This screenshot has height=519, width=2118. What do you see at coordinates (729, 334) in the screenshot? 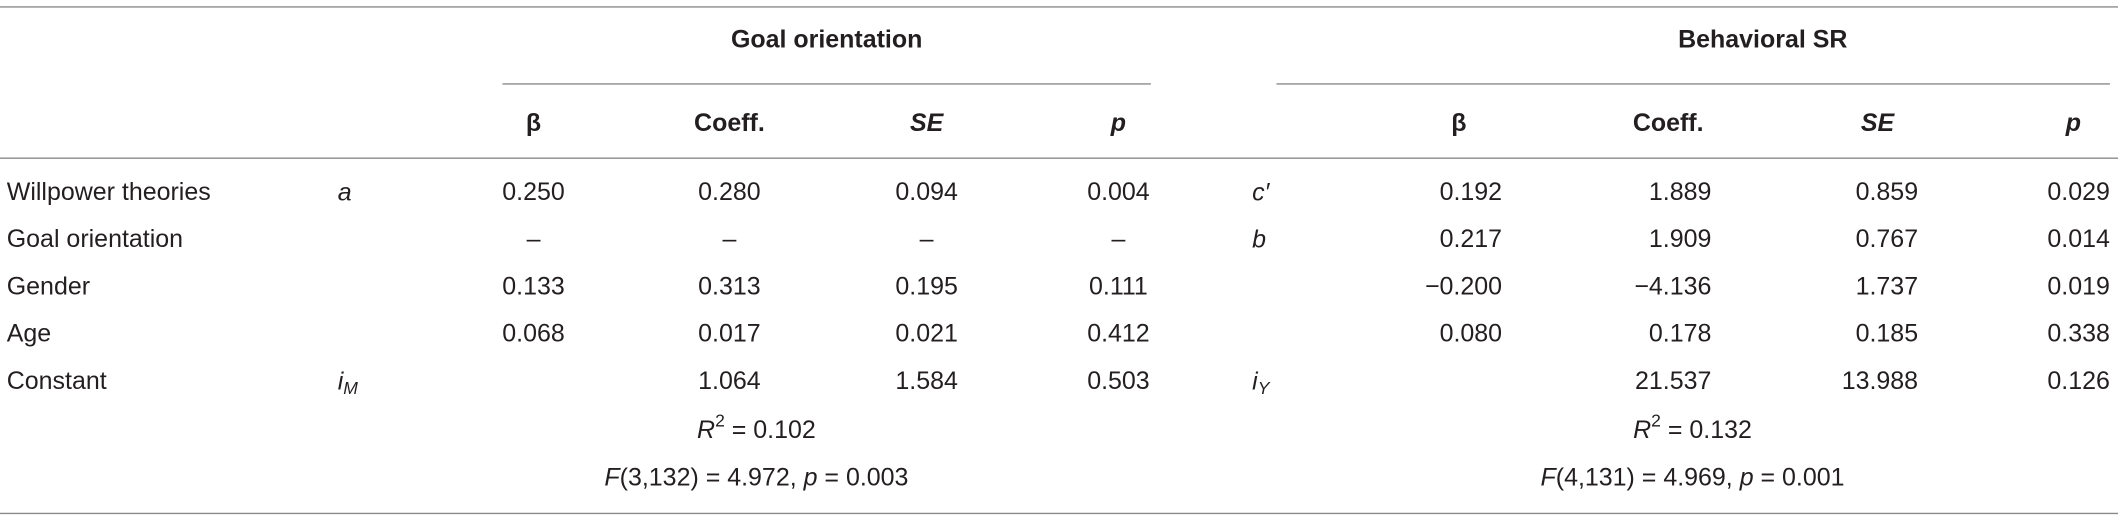
I see `cell: 0.017` at bounding box center [729, 334].